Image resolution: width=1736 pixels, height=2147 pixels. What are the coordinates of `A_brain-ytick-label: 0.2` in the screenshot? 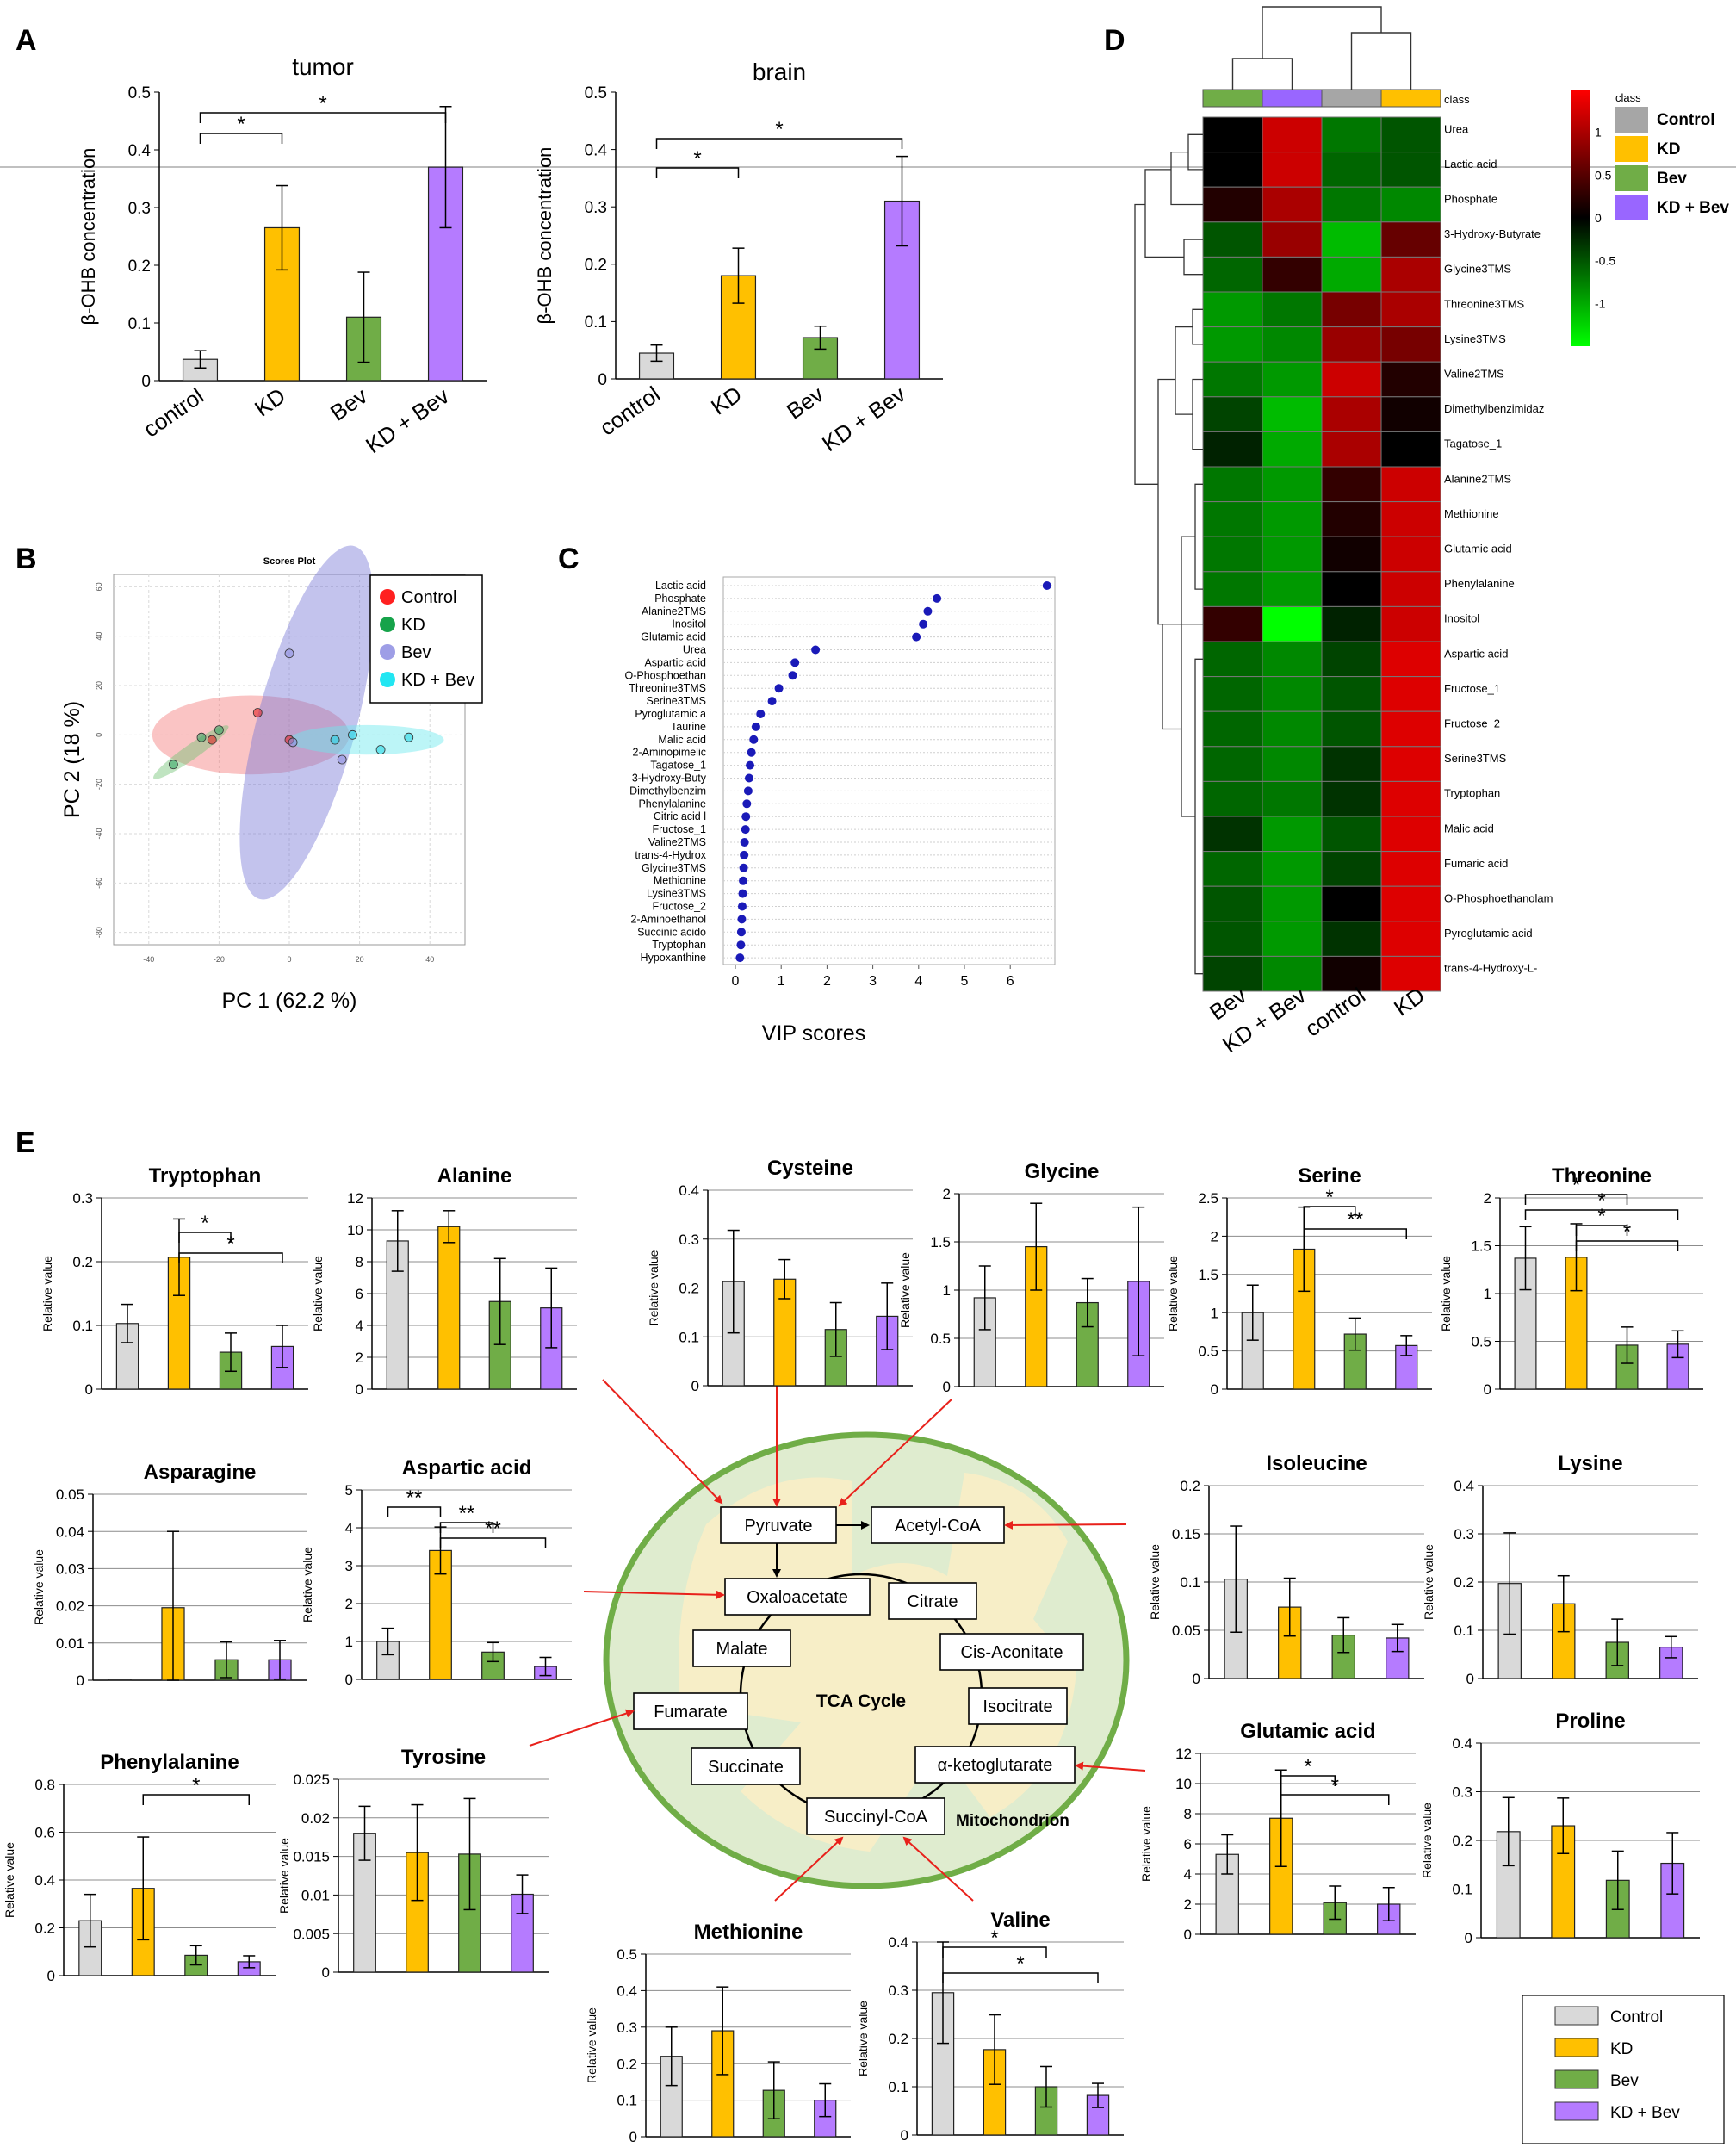 It's located at (596, 266).